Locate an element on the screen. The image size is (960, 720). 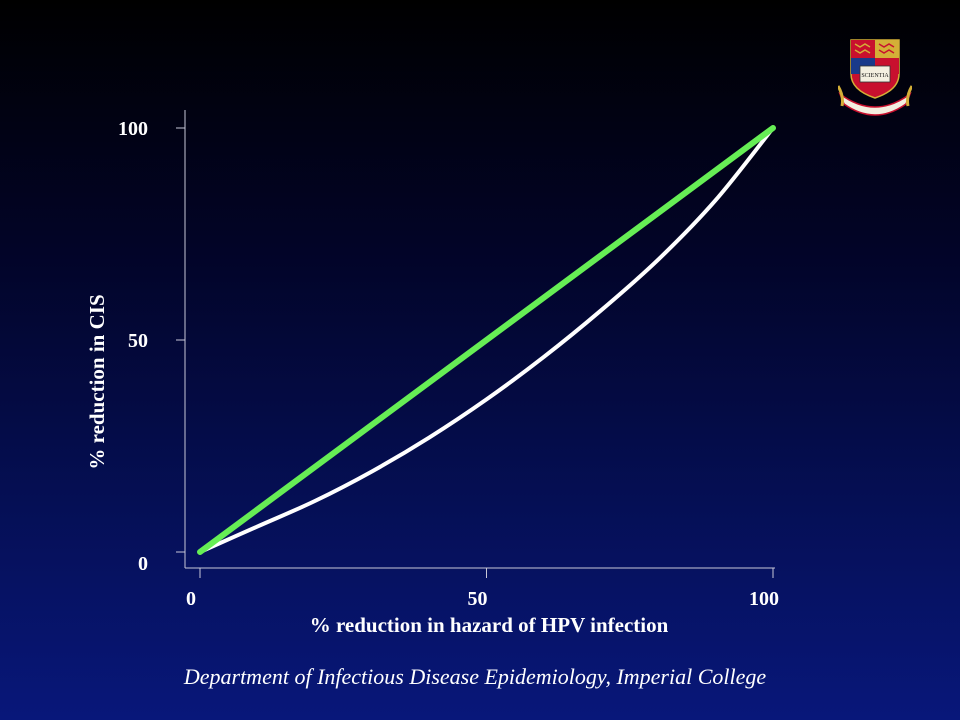
y-tick-label: 50 is located at coordinates (138, 341).